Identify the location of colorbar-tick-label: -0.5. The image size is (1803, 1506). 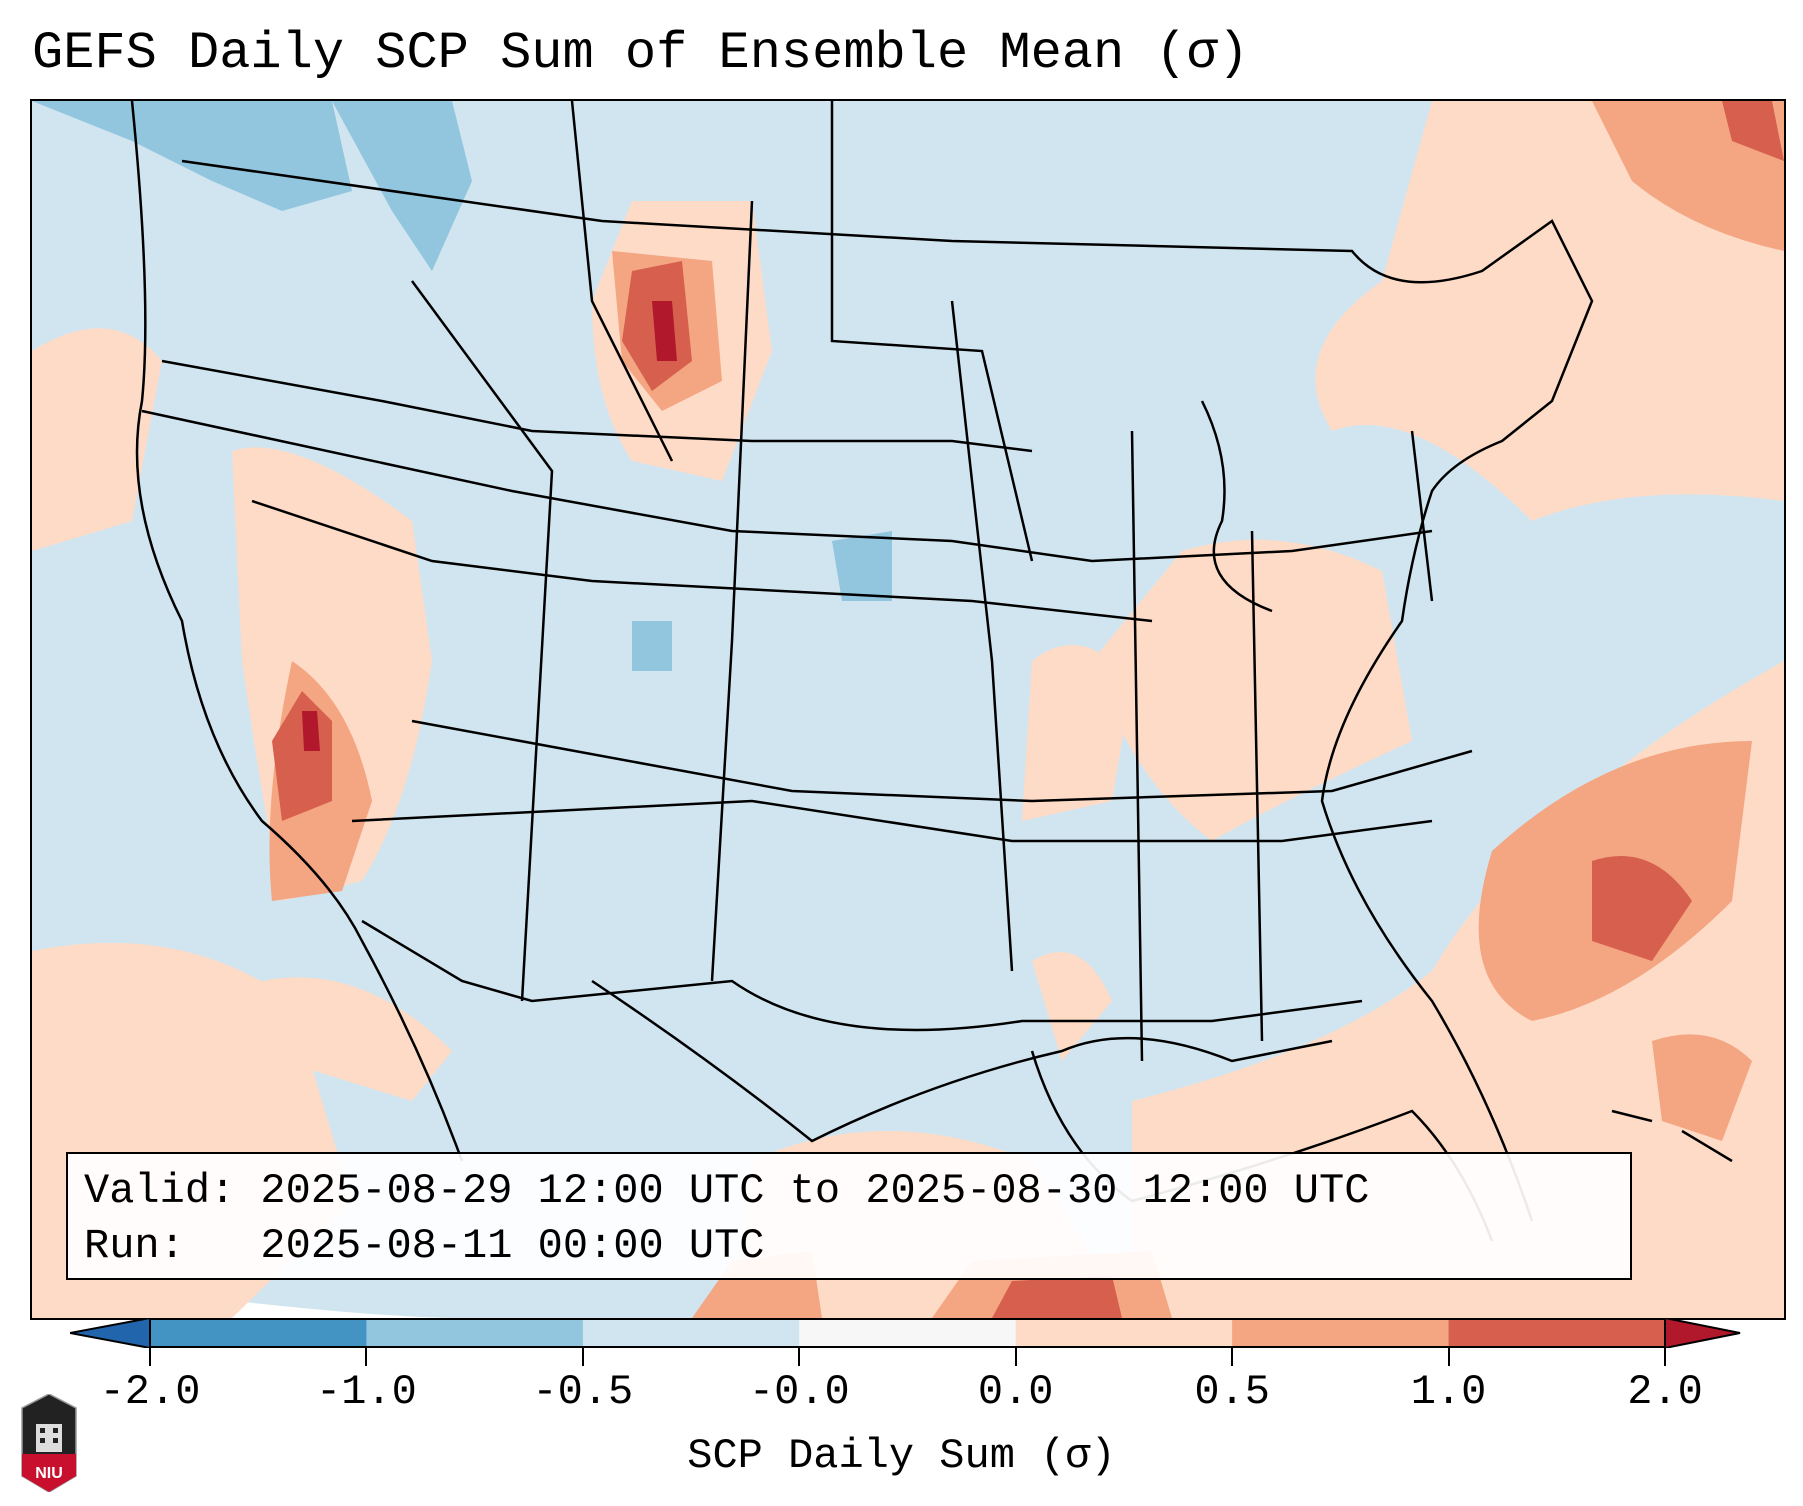
(583, 1392).